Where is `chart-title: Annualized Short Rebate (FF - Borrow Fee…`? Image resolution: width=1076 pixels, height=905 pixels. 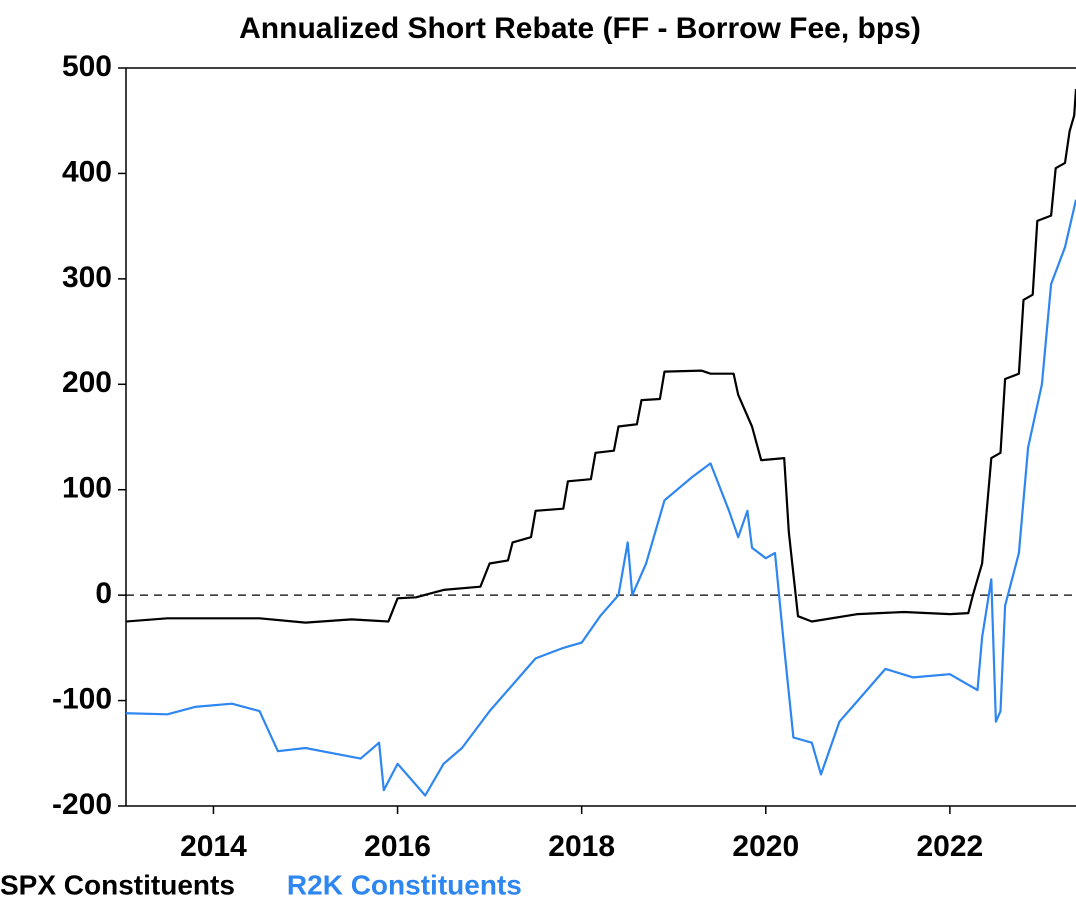 chart-title: Annualized Short Rebate (FF - Borrow Fee… is located at coordinates (580, 28).